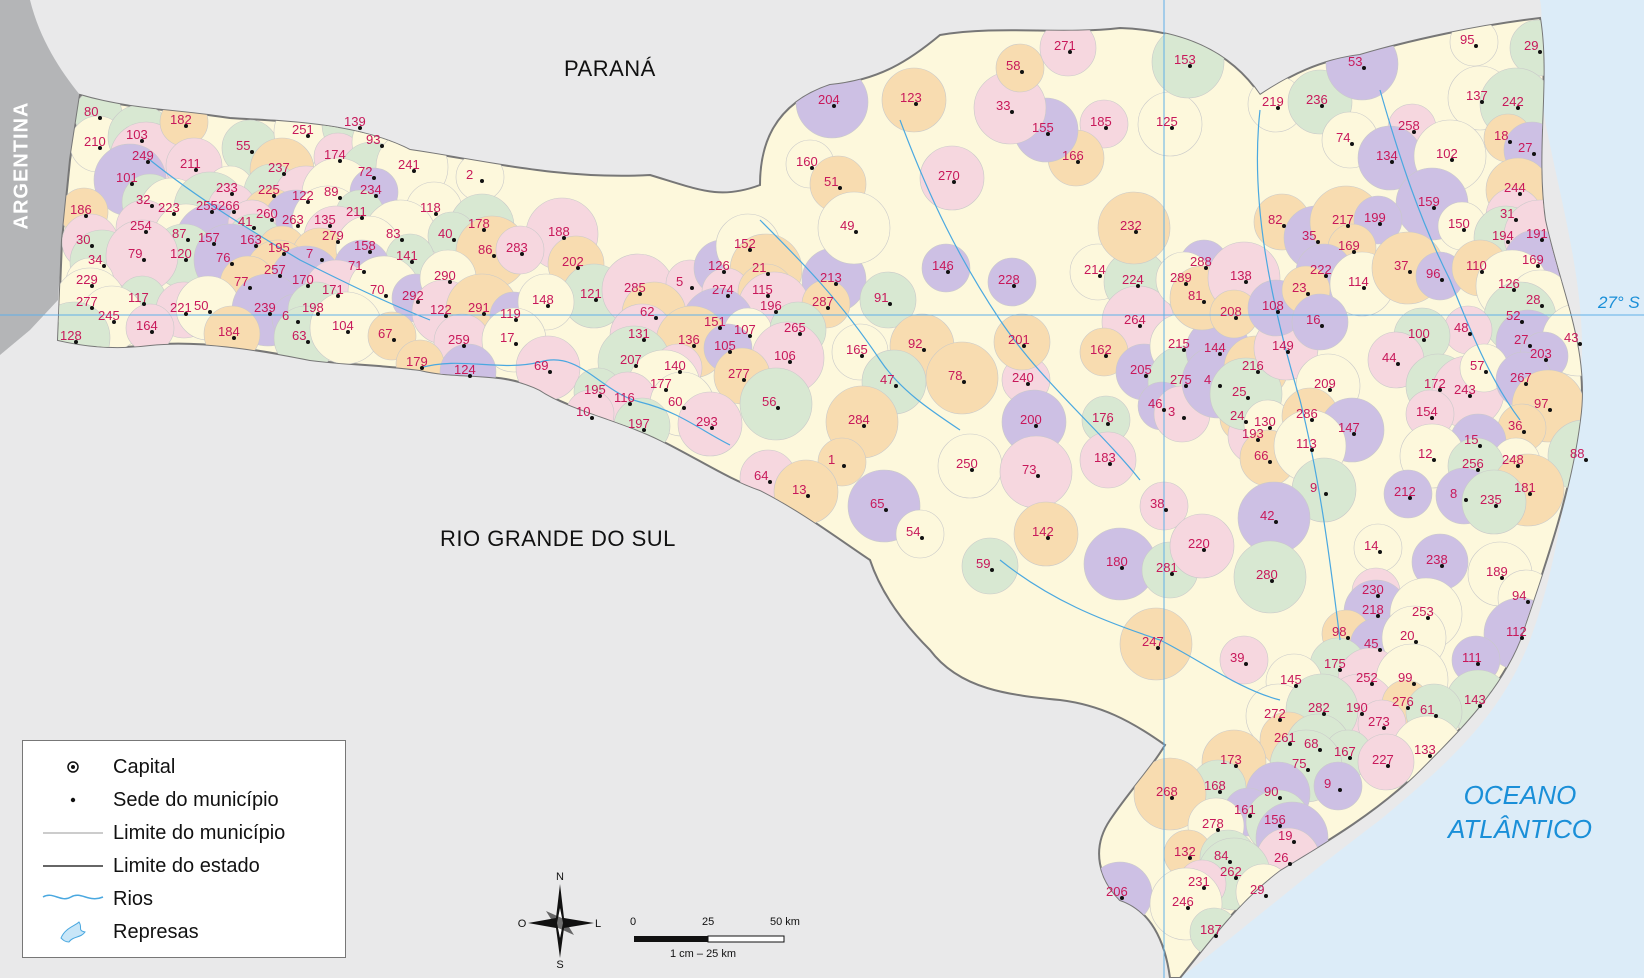 Image resolution: width=1644 pixels, height=978 pixels. What do you see at coordinates (1135, 319) in the screenshot?
I see `municipality-number-label: 264` at bounding box center [1135, 319].